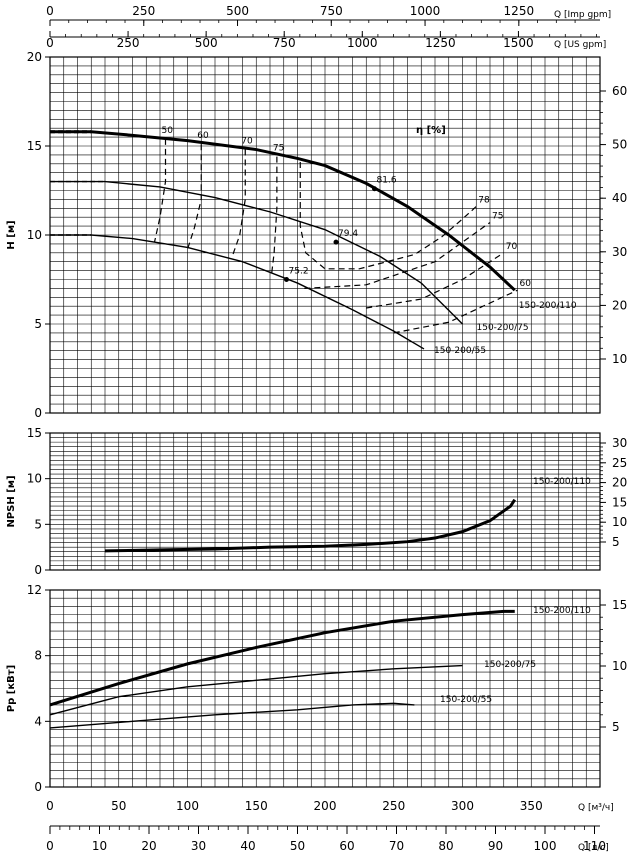  Describe the element at coordinates (38, 721) in the screenshot. I see `y-tick-label: 4` at that location.